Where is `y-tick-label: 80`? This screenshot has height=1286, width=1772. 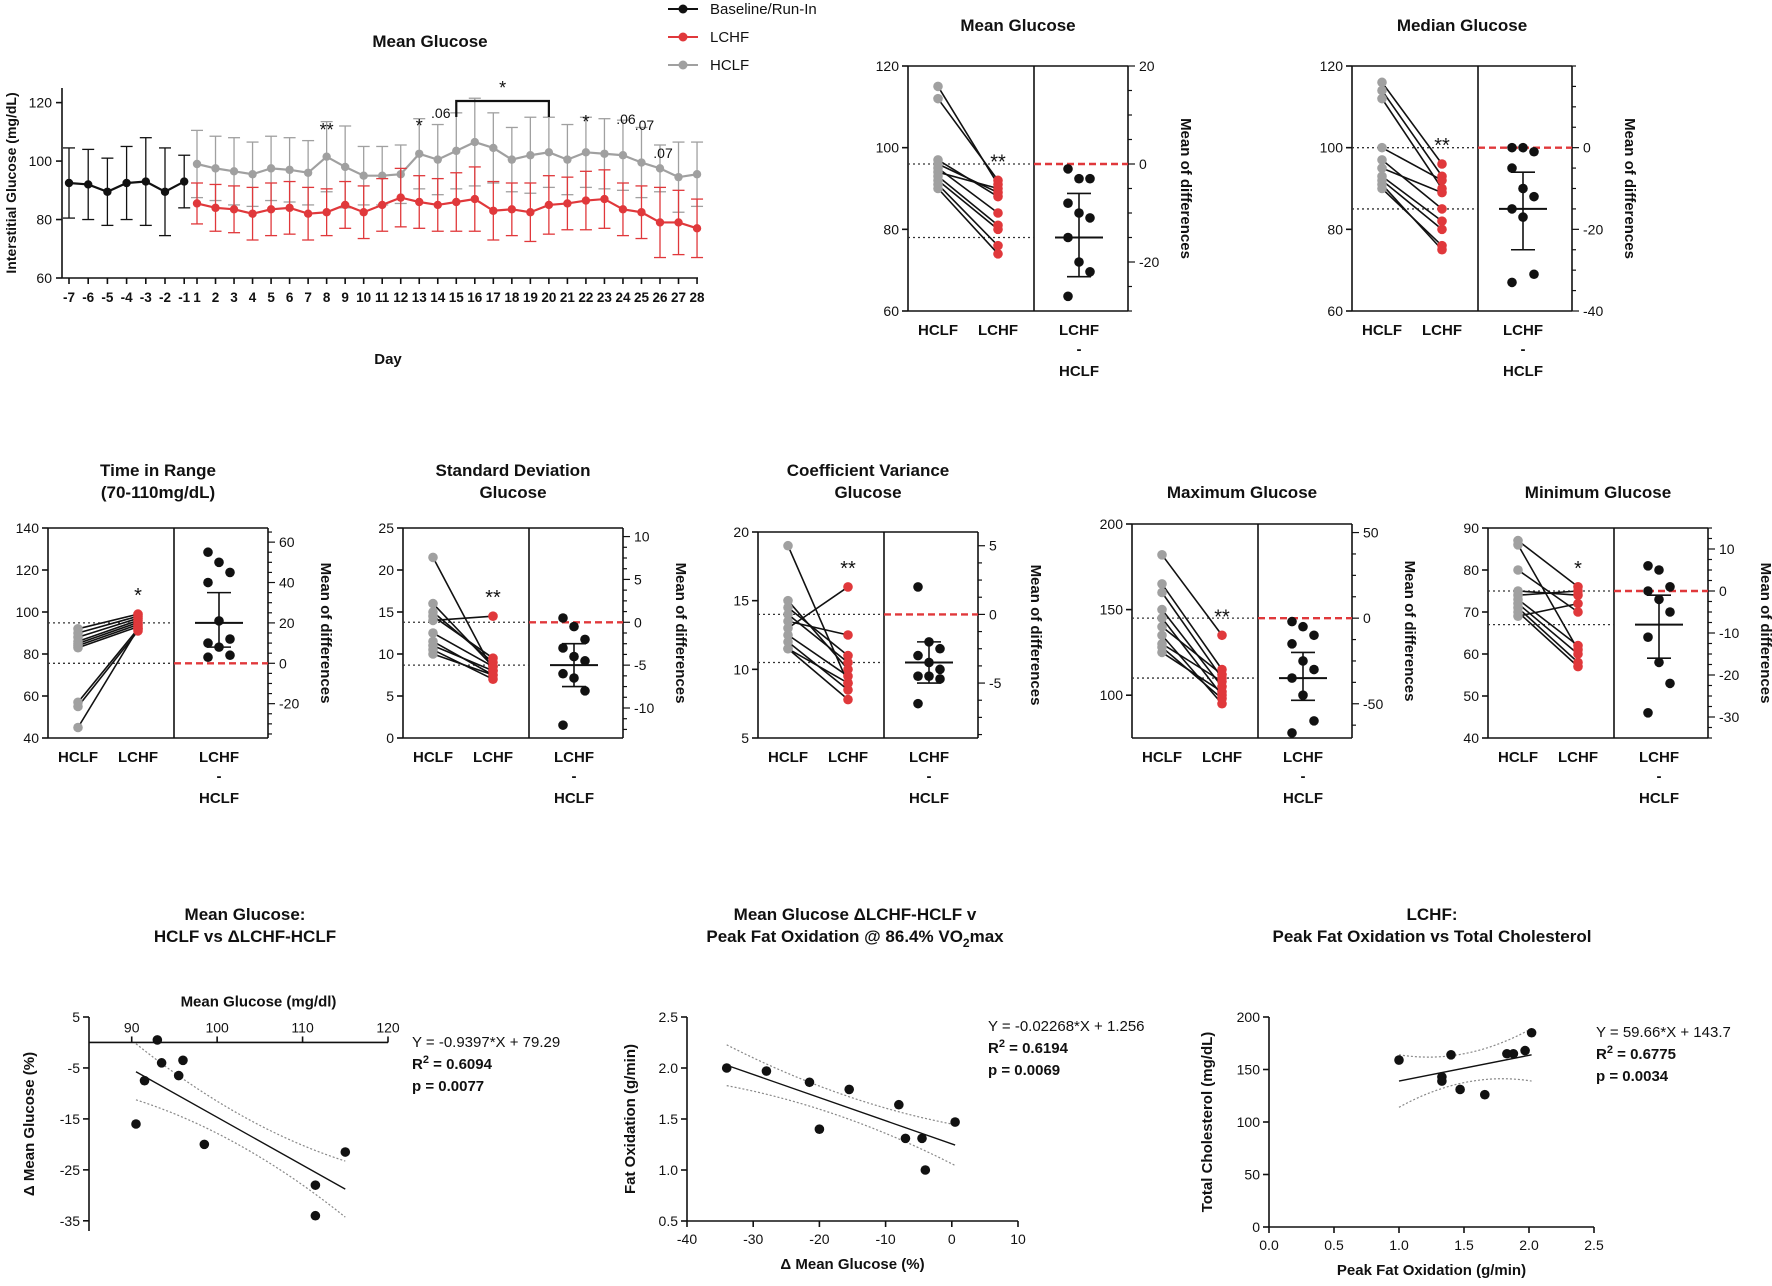
y-tick-label: 80 is located at coordinates (31, 654).